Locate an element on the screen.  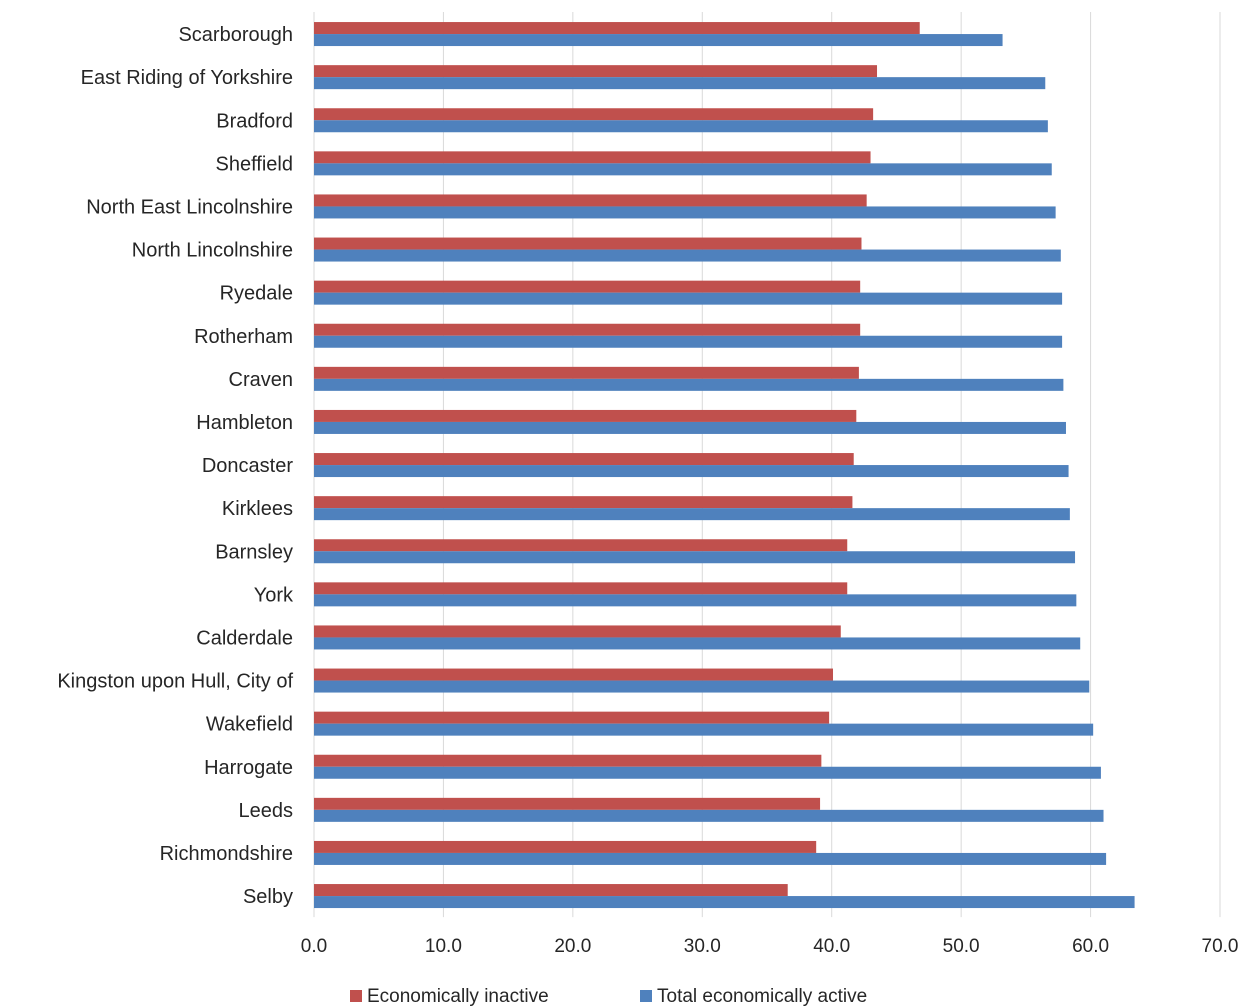
x-tick-label-7: 70.0 is located at coordinates (1220, 946).